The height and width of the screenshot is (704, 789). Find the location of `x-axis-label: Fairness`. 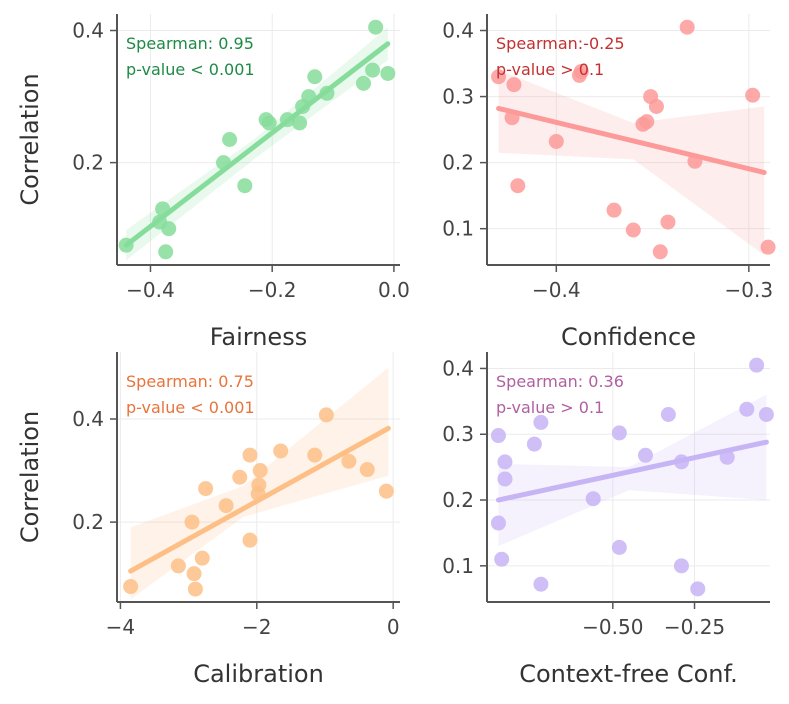

x-axis-label: Fairness is located at coordinates (258, 337).